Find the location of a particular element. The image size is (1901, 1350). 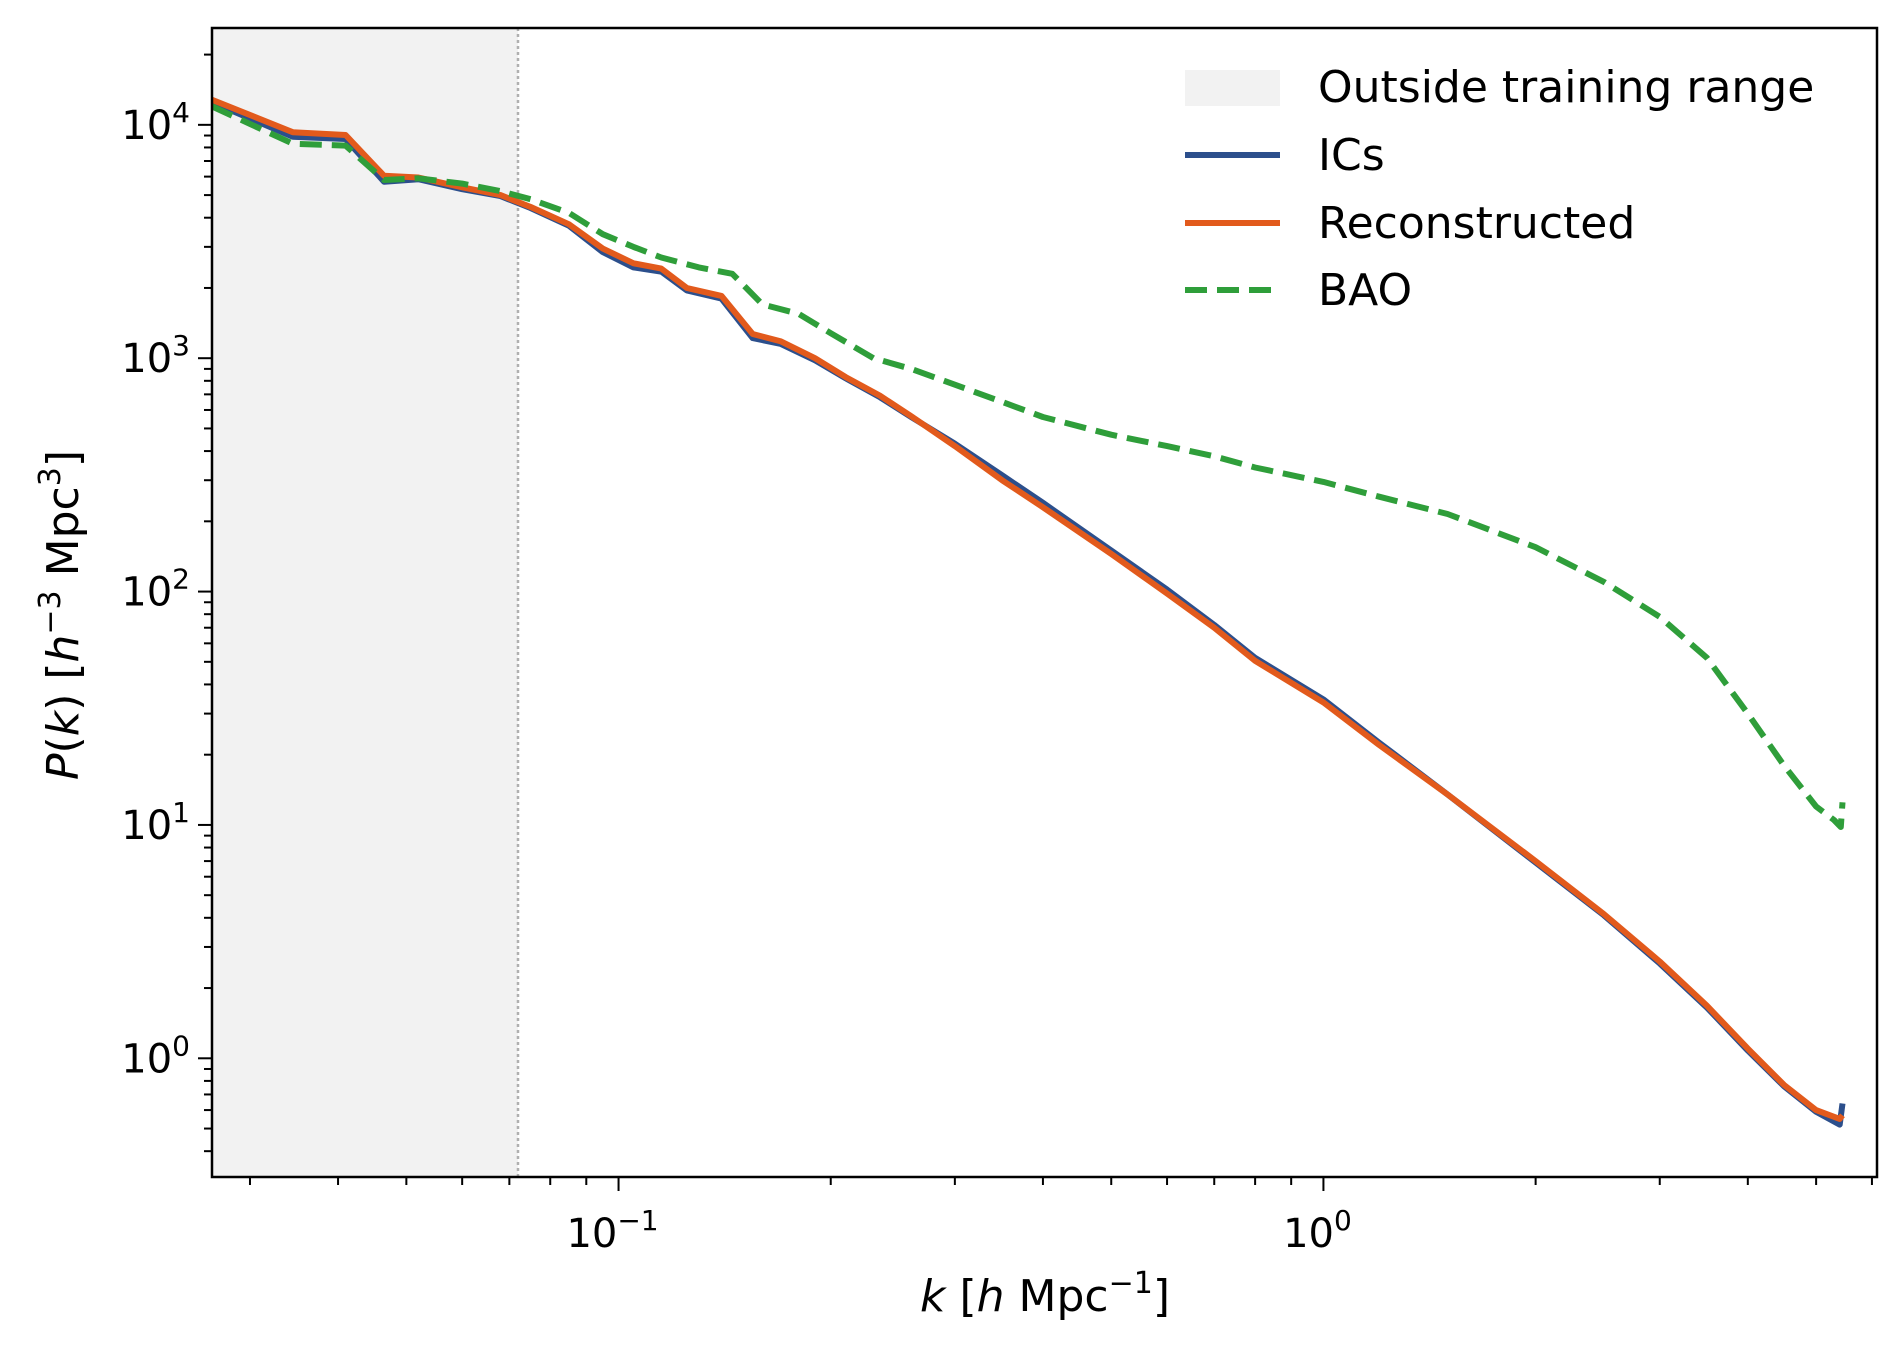

x-tick-label: 10⁻¹ is located at coordinates (612, 1230).